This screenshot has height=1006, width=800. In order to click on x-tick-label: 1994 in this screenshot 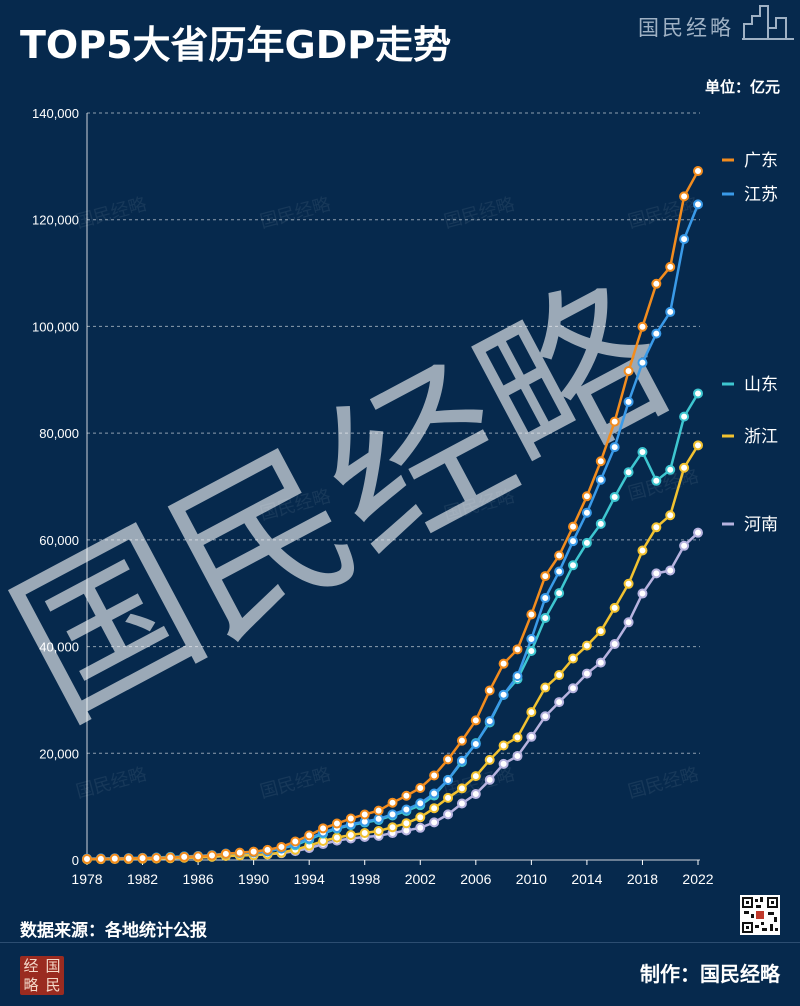, I will do `click(309, 879)`.